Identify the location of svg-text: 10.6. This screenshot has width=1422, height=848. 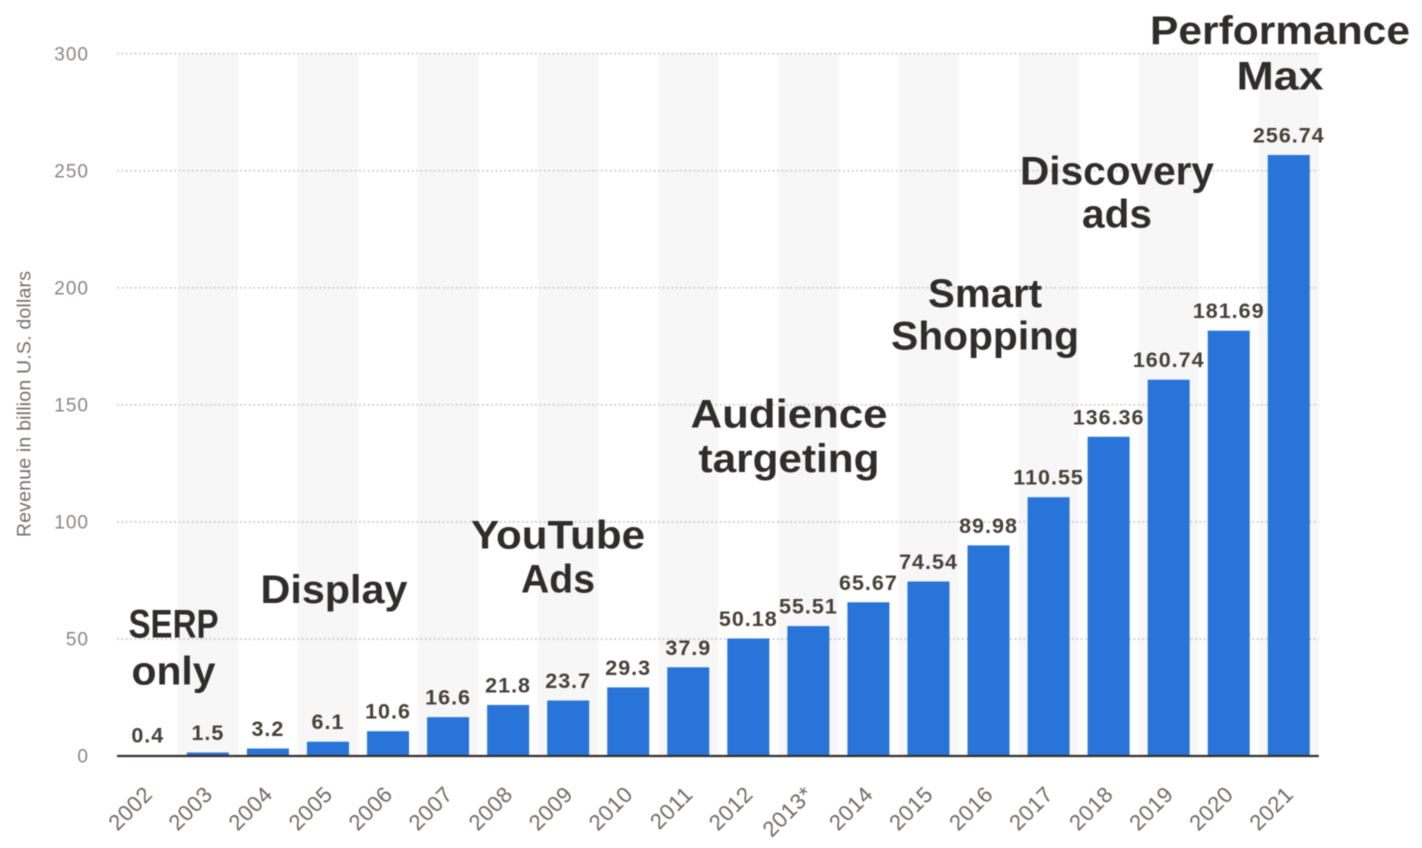
(388, 712).